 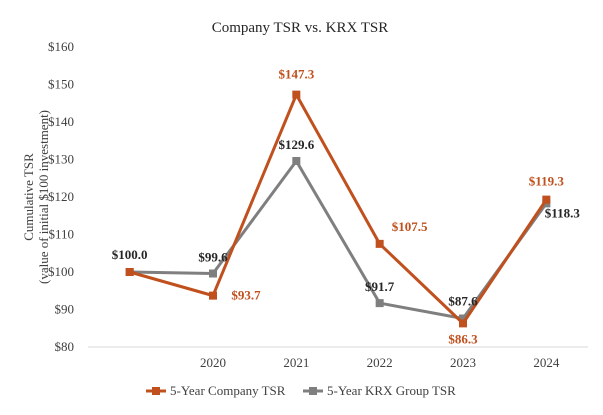 I want to click on data-label: $91.7, so click(x=380, y=286).